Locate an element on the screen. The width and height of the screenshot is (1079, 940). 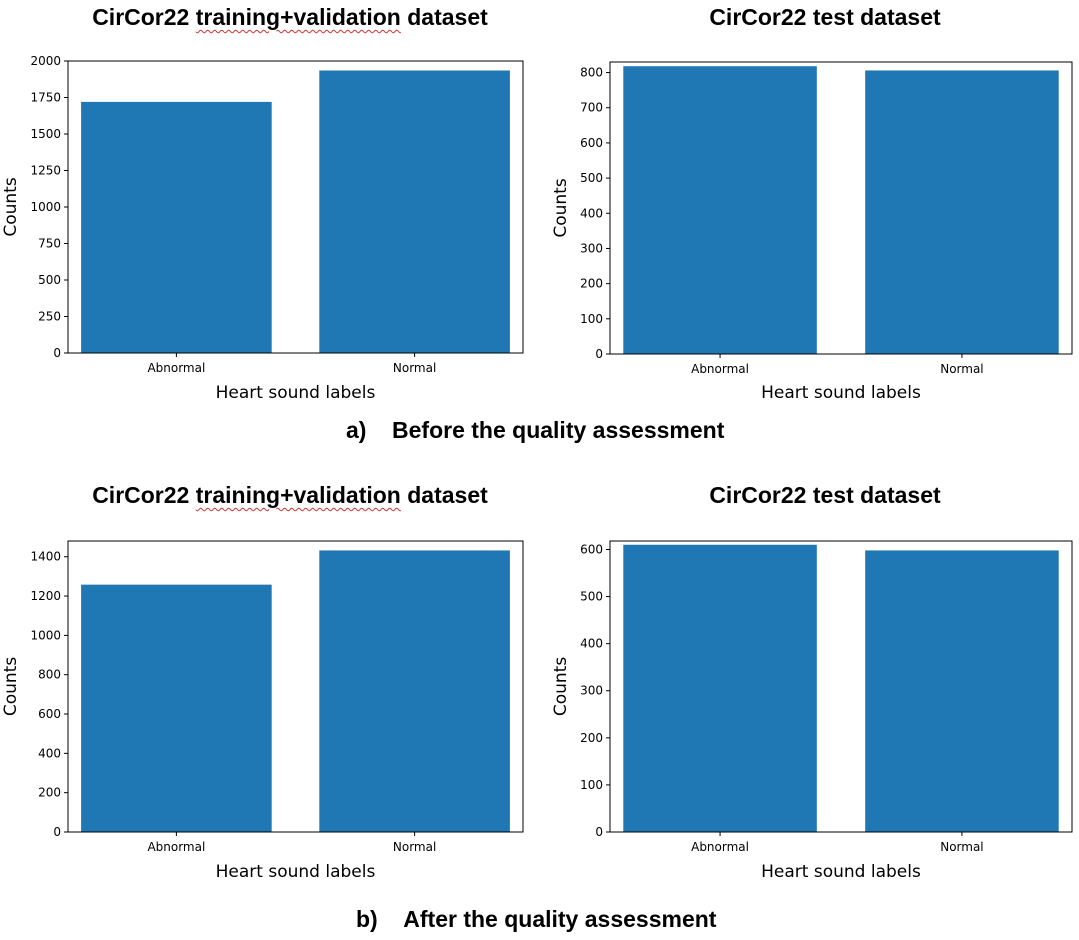
caption-a-text: Before the quality assessment is located at coordinates (558, 430).